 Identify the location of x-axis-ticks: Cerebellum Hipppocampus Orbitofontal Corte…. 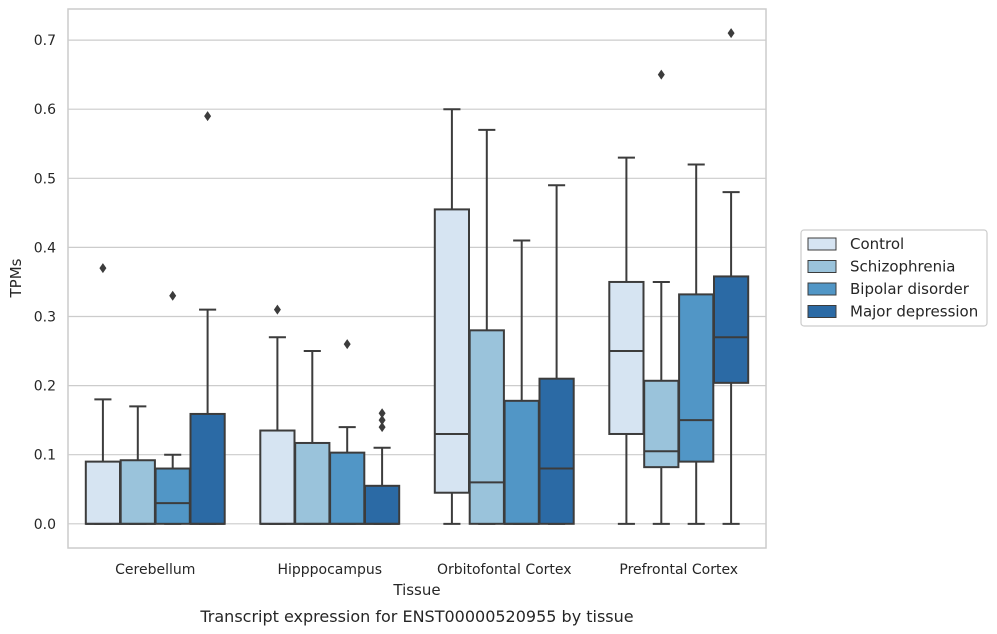
(426, 570).